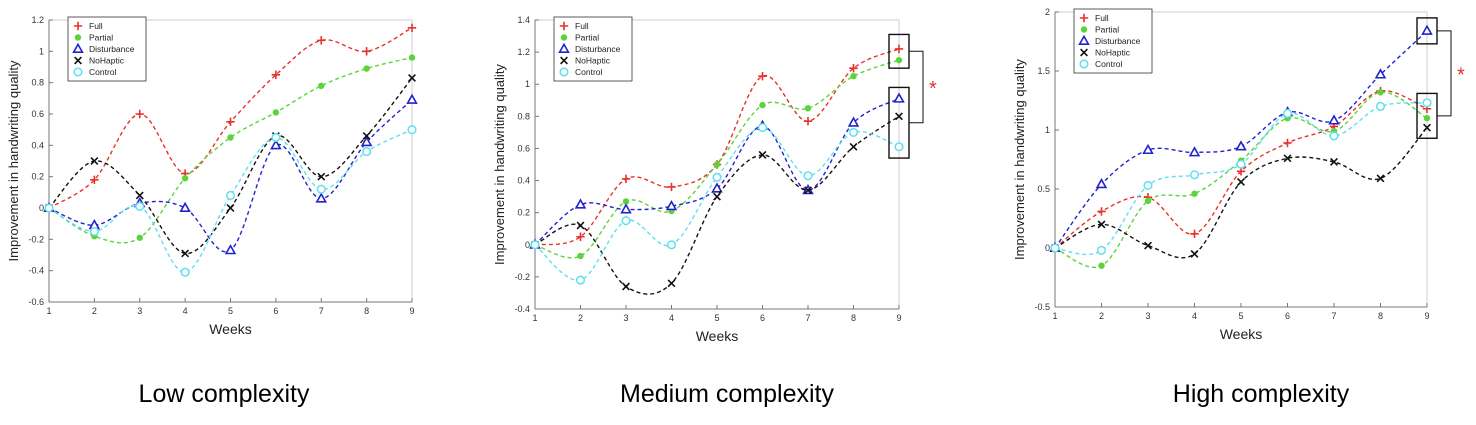 Image resolution: width=1476 pixels, height=425 pixels. I want to click on x-tick-label: 2, so click(94, 311).